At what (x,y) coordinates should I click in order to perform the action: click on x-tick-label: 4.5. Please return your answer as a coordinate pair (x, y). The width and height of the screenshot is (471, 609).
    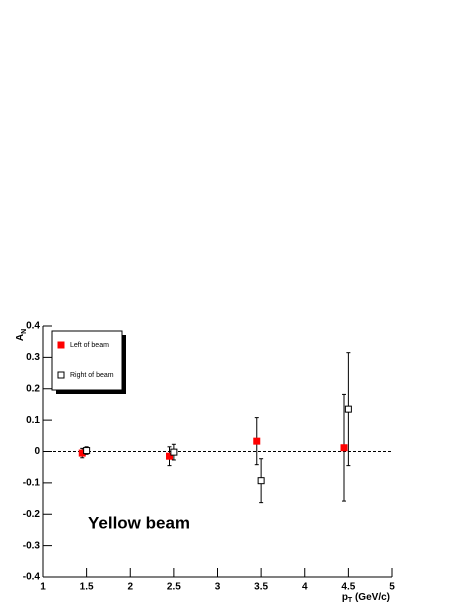
    Looking at the image, I should click on (348, 587).